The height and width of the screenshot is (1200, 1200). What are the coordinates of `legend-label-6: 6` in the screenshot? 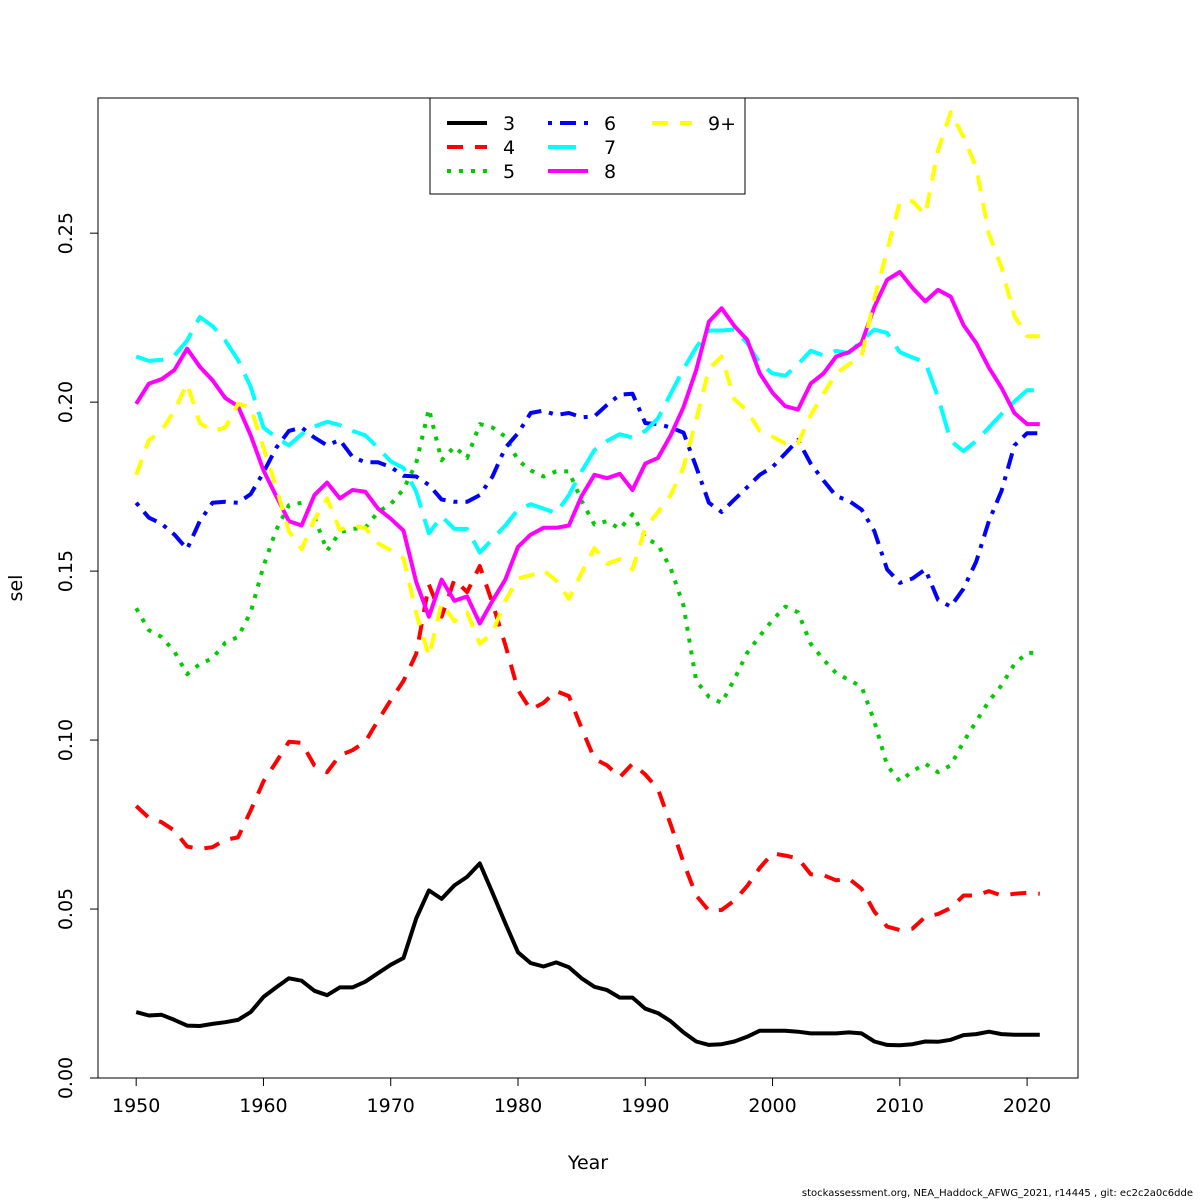 It's located at (610, 124).